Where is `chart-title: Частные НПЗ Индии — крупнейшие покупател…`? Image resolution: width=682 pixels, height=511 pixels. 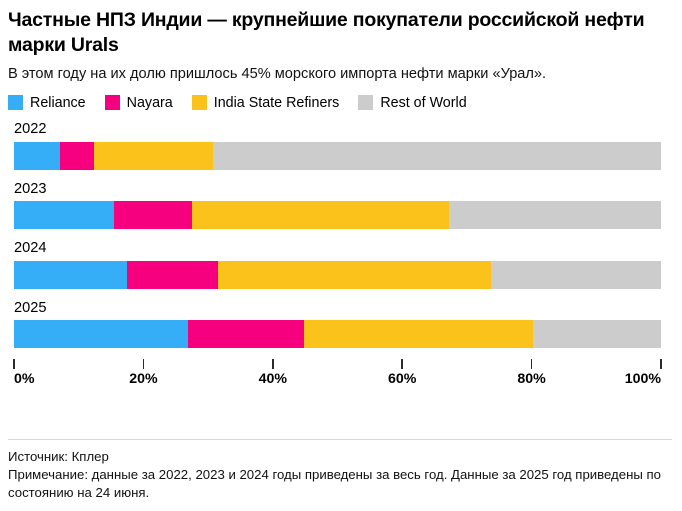
chart-title: Частные НПЗ Индии — крупнейшие покупател… is located at coordinates (326, 32).